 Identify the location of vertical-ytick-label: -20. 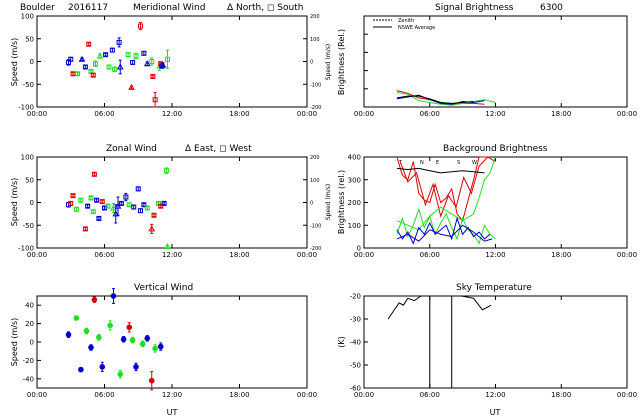
(28, 361).